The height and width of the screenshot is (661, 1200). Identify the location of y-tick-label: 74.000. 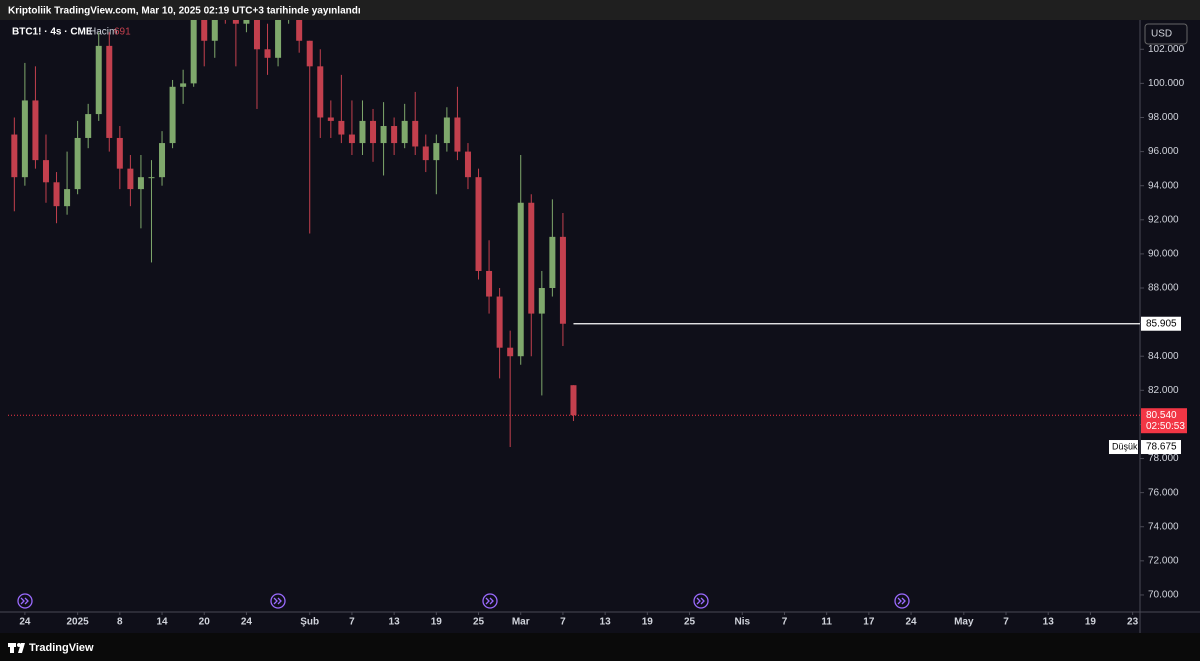
(1163, 526).